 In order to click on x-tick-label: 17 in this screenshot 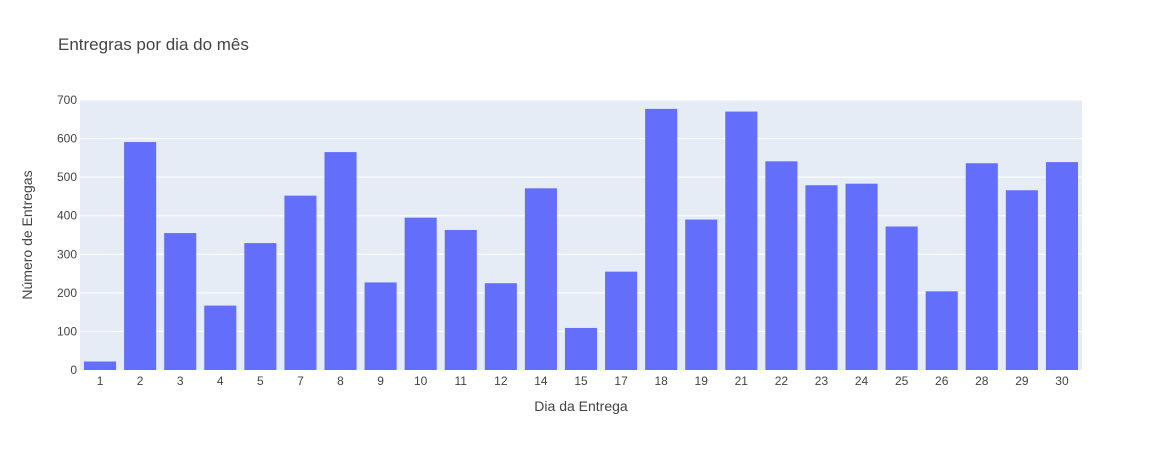, I will do `click(621, 381)`.